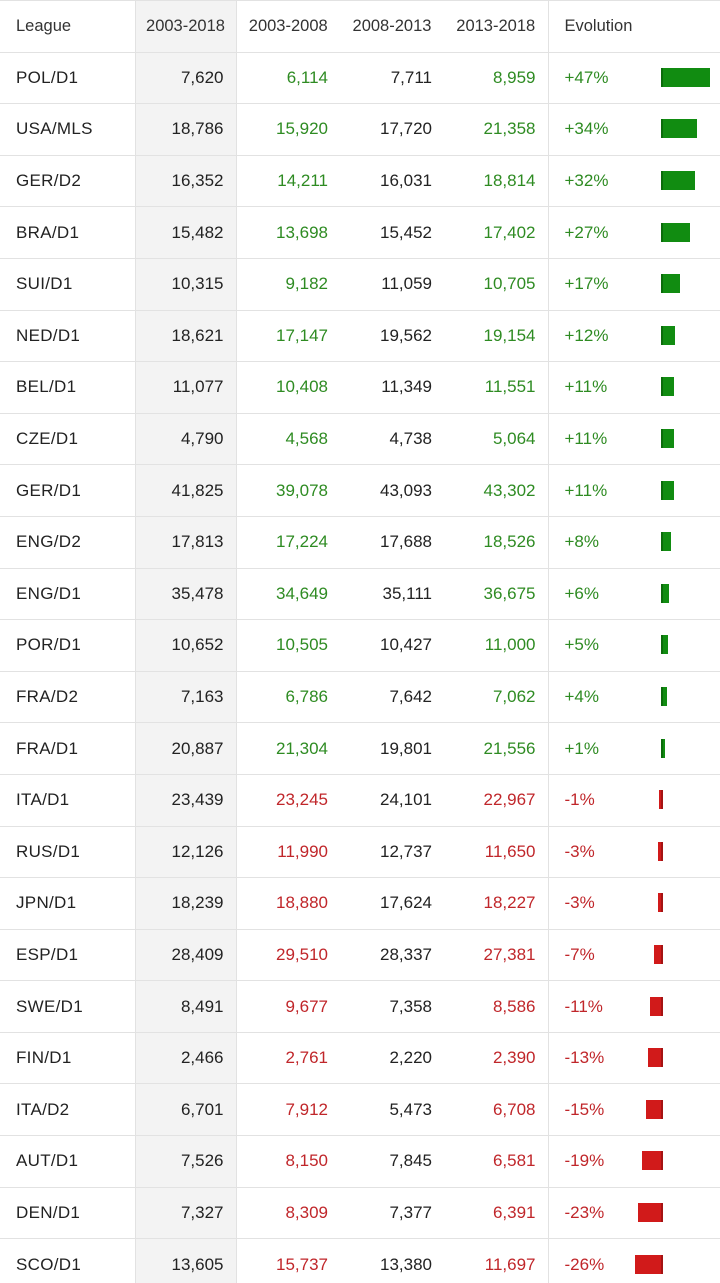 The width and height of the screenshot is (720, 1283). Describe the element at coordinates (586, 284) in the screenshot. I see `evolution-percent: +17%` at that location.